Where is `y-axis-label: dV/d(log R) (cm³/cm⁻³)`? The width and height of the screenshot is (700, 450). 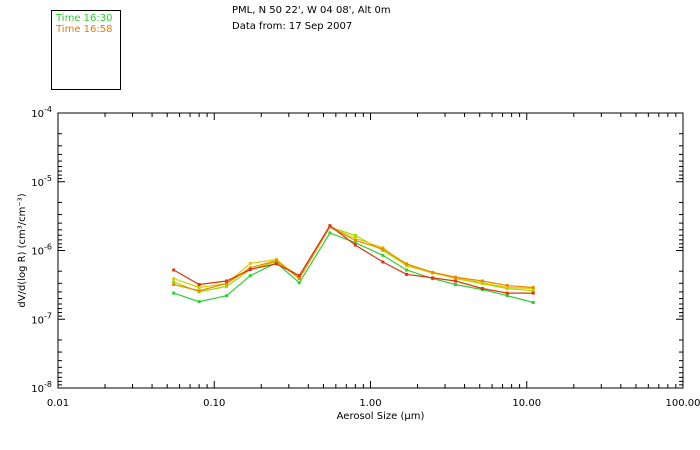 y-axis-label: dV/d(log R) (cm³/cm⁻³) is located at coordinates (22, 250).